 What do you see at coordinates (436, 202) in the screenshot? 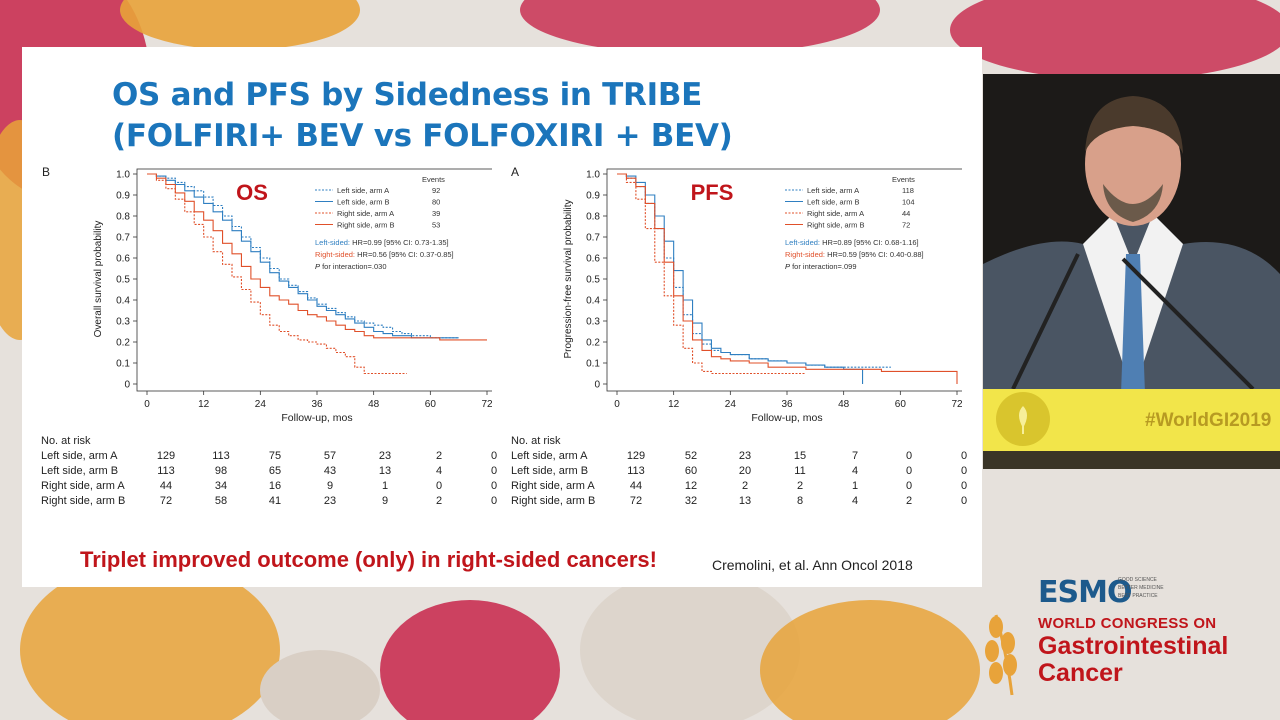
I see `legend-events: 80` at bounding box center [436, 202].